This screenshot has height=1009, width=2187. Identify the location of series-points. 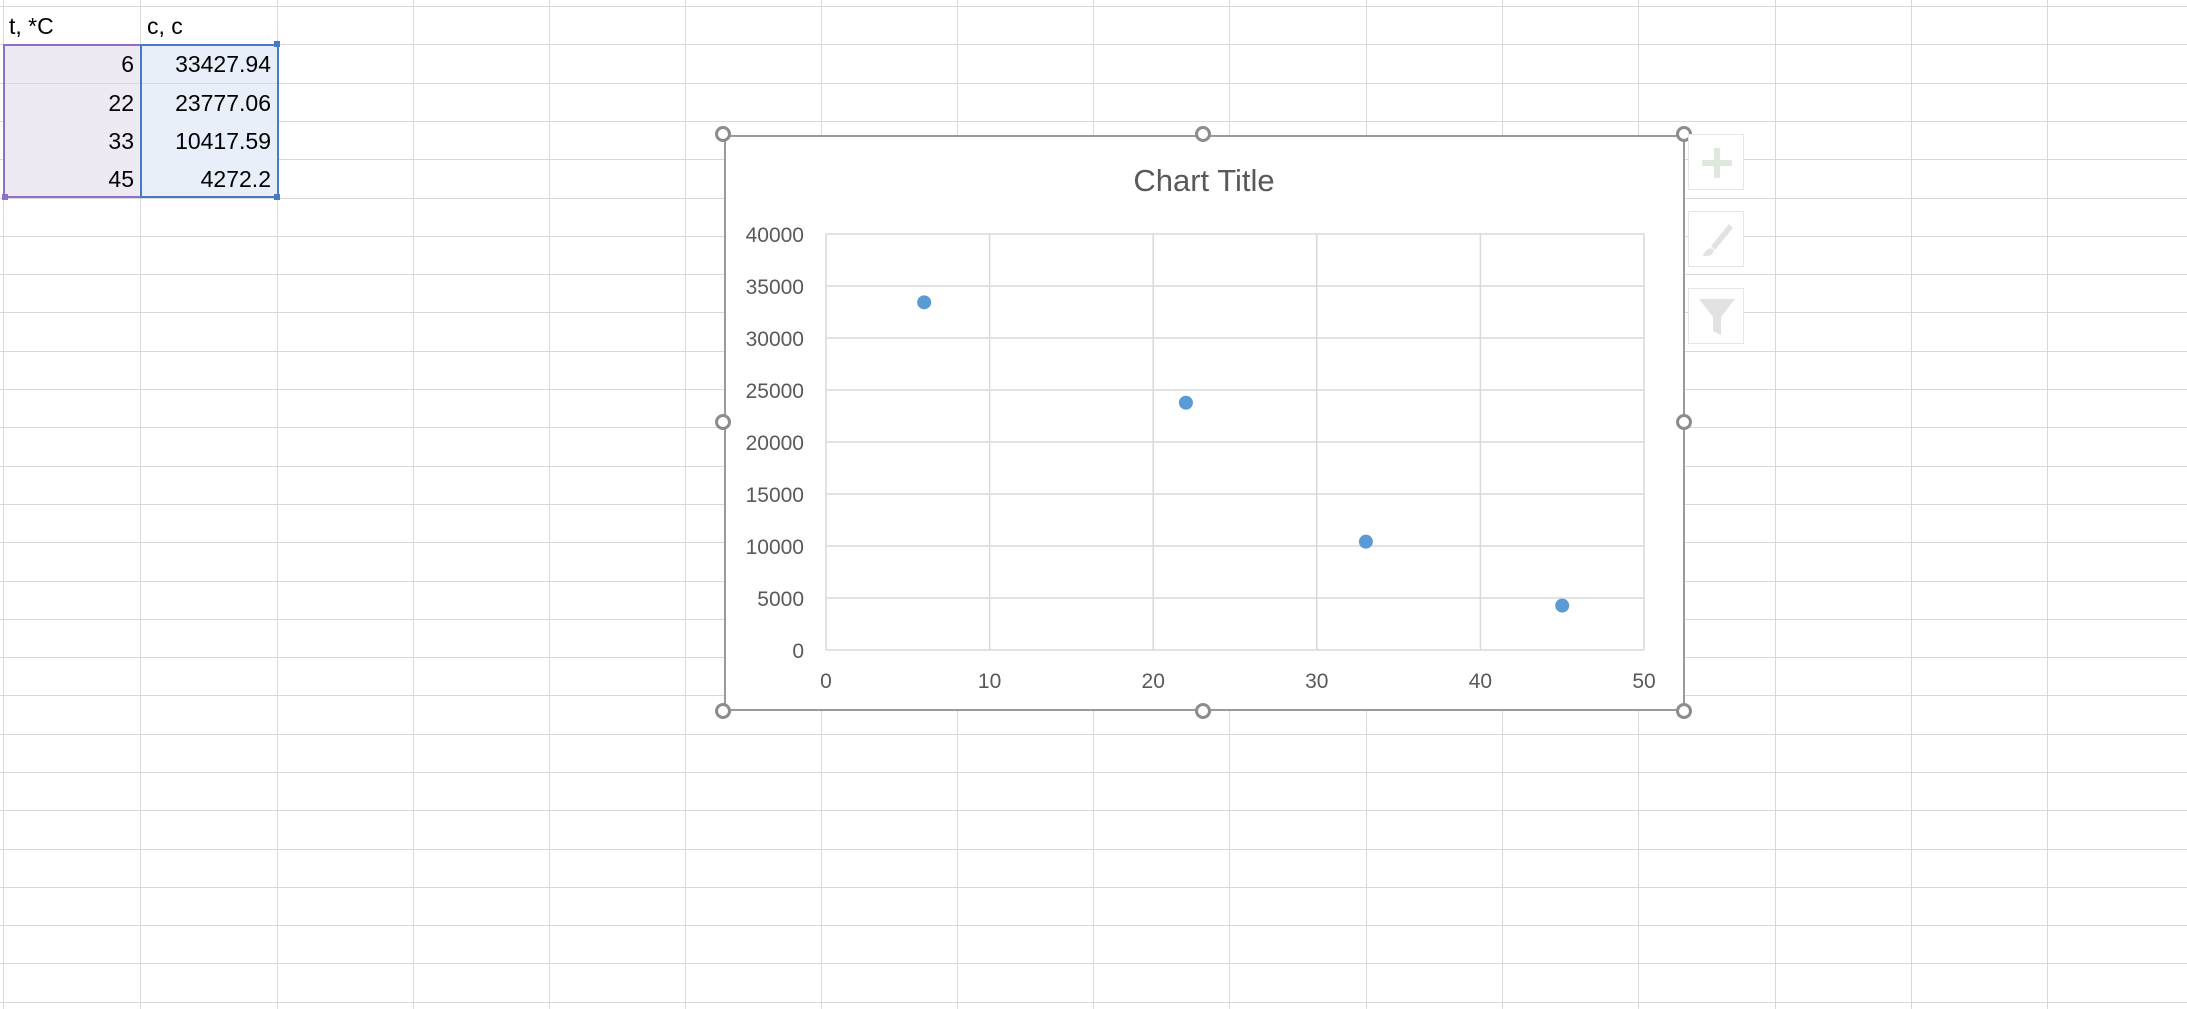
(1243, 454).